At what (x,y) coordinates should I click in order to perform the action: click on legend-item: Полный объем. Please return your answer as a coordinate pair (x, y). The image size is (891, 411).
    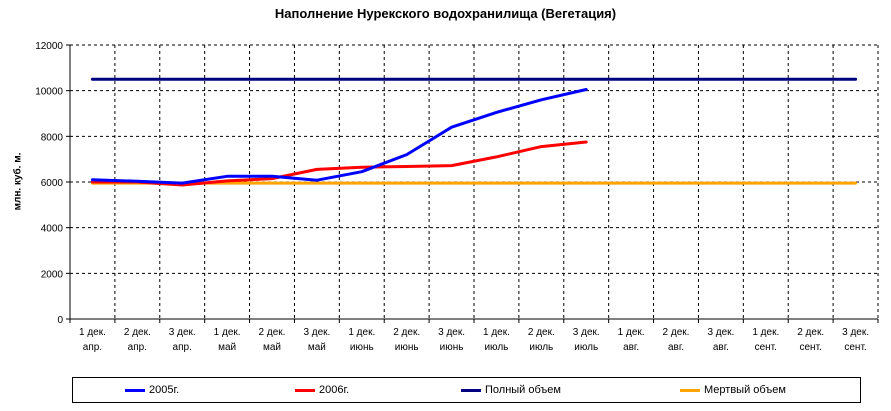
    Looking at the image, I should click on (511, 390).